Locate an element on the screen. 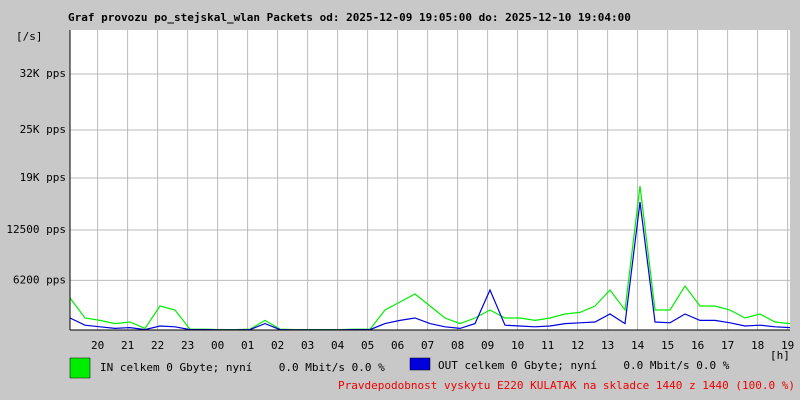 The height and width of the screenshot is (400, 800). x-tick-label: 21 is located at coordinates (127, 345).